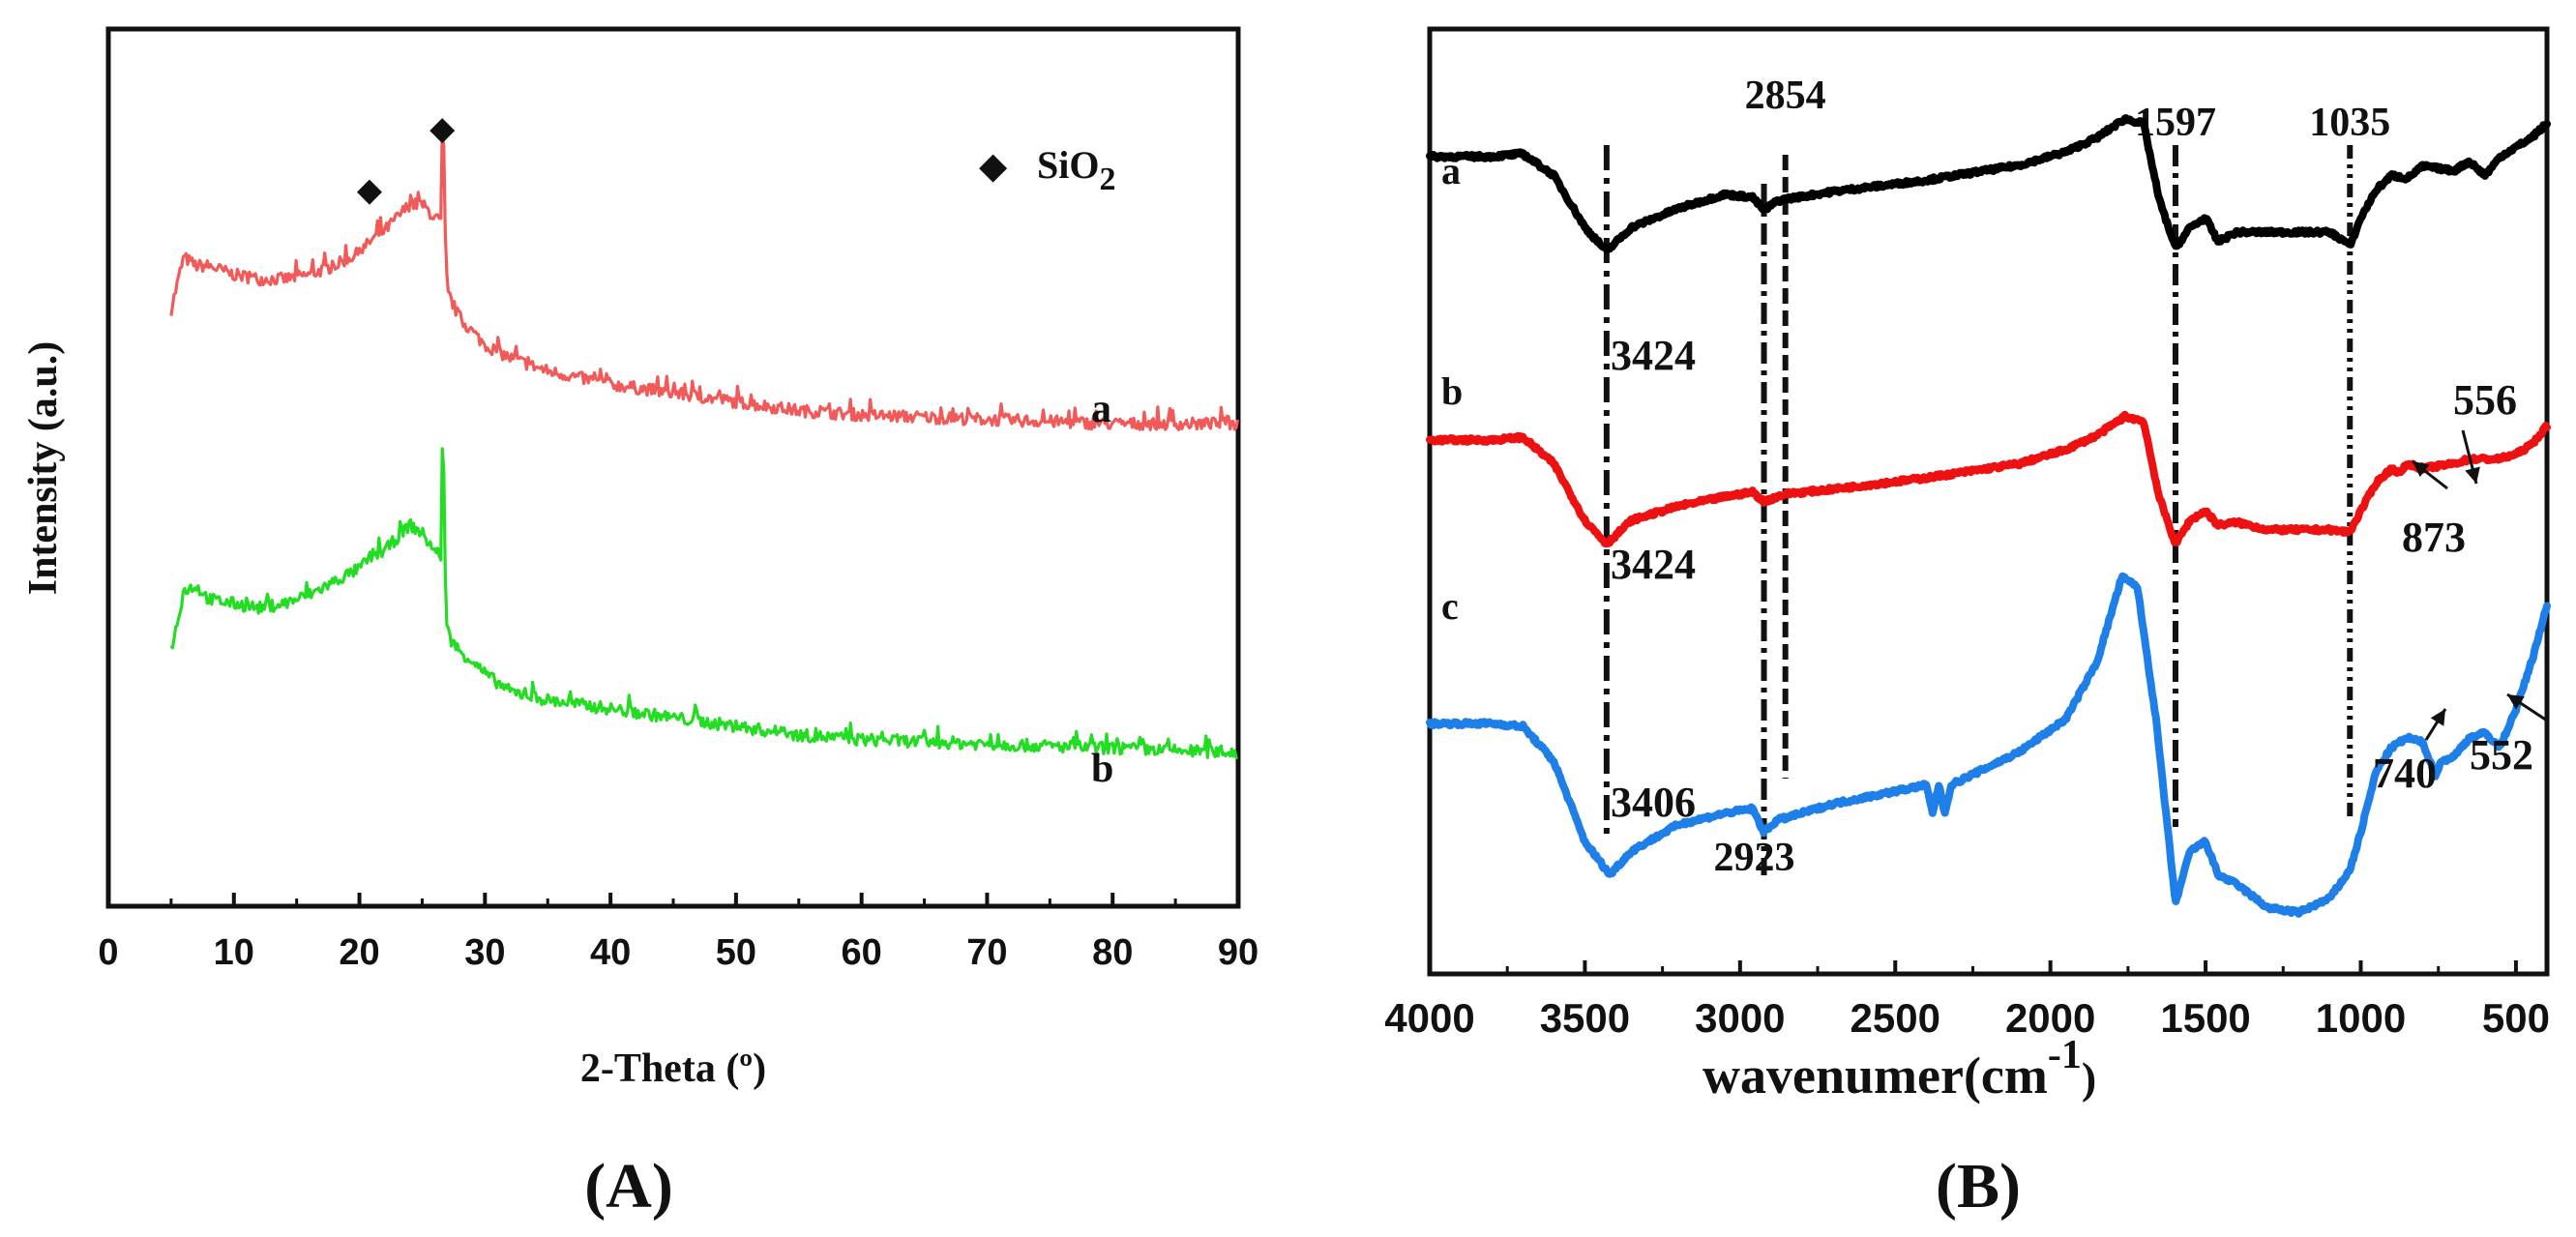 The image size is (2576, 1237). I want to click on panel-a-ticks: 0 10 20 30 40 50 60 70 80 90, so click(678, 933).